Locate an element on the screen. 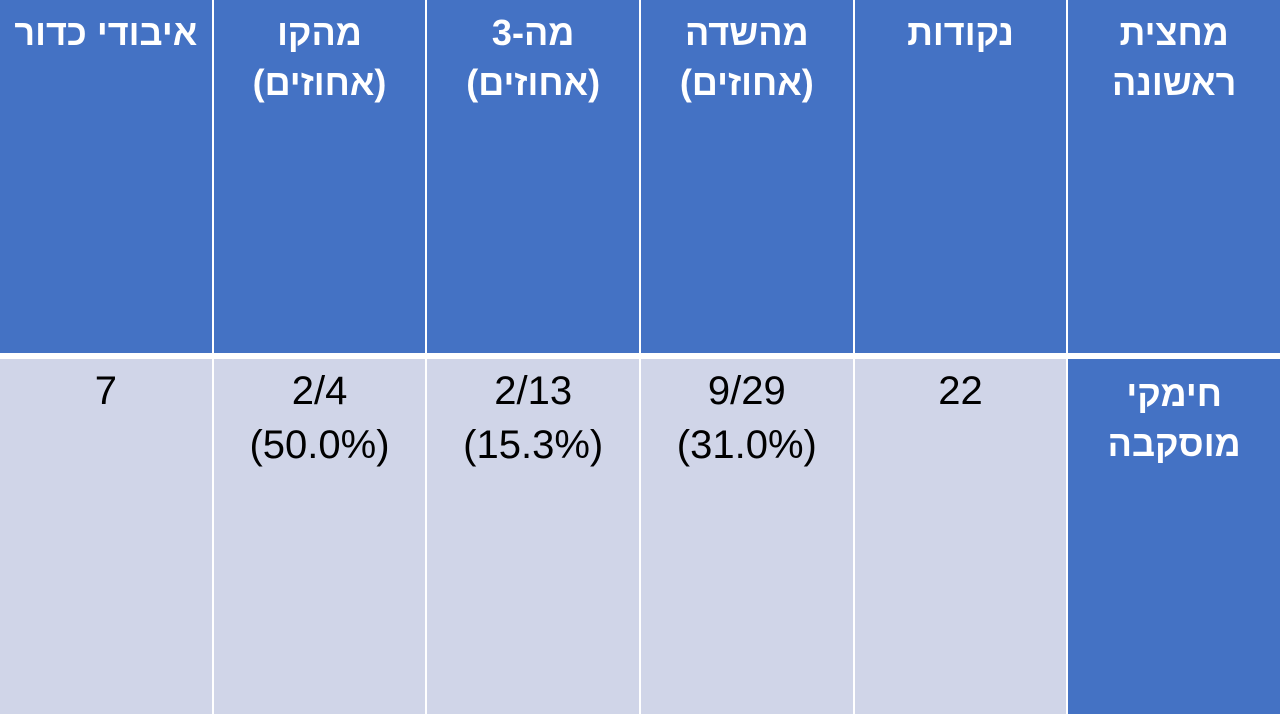 The width and height of the screenshot is (1280, 720). three-pointers-percent: (15.3%) is located at coordinates (533, 445).